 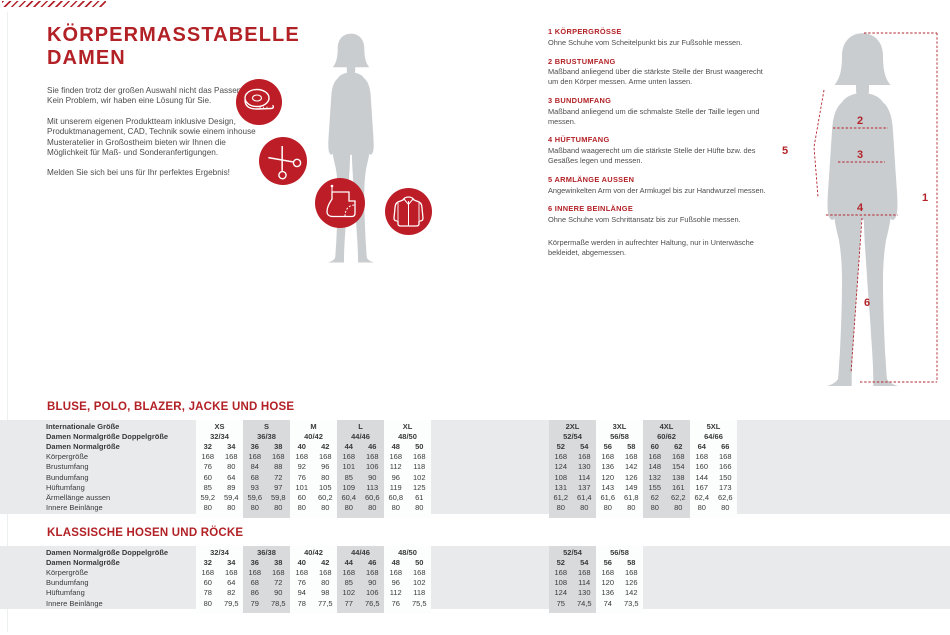 What do you see at coordinates (678, 467) in the screenshot?
I see `table-cell: 154` at bounding box center [678, 467].